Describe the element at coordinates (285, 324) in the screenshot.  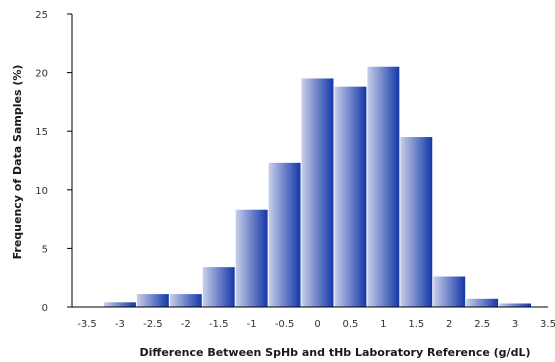
I see `x-tick-label: -0.5` at that location.